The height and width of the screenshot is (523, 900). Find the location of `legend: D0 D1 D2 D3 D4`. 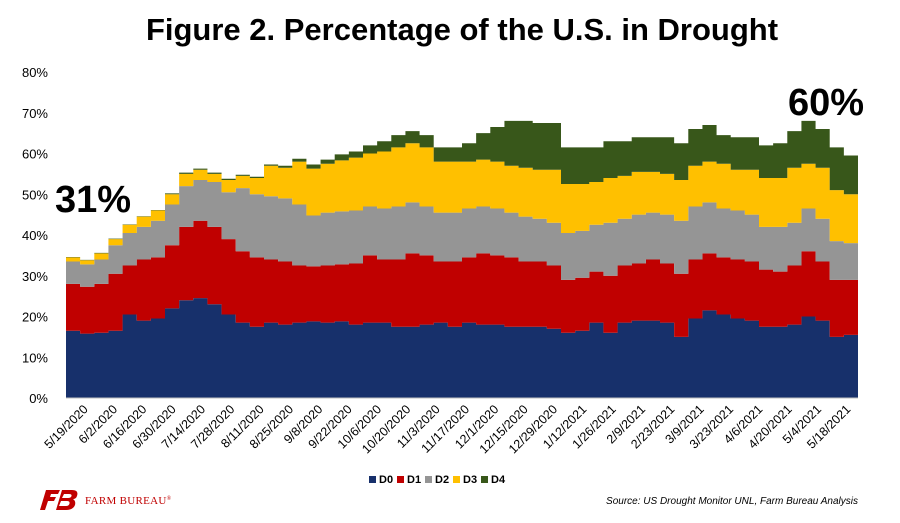

legend: D0 D1 D2 D3 D4 is located at coordinates (437, 480).